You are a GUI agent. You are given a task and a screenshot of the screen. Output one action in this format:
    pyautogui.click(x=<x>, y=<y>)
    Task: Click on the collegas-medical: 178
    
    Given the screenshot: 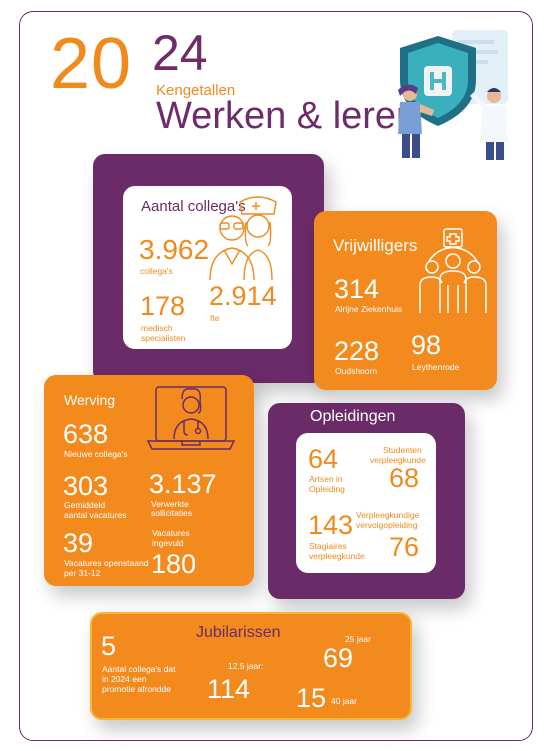 What is the action you would take?
    pyautogui.click(x=163, y=306)
    